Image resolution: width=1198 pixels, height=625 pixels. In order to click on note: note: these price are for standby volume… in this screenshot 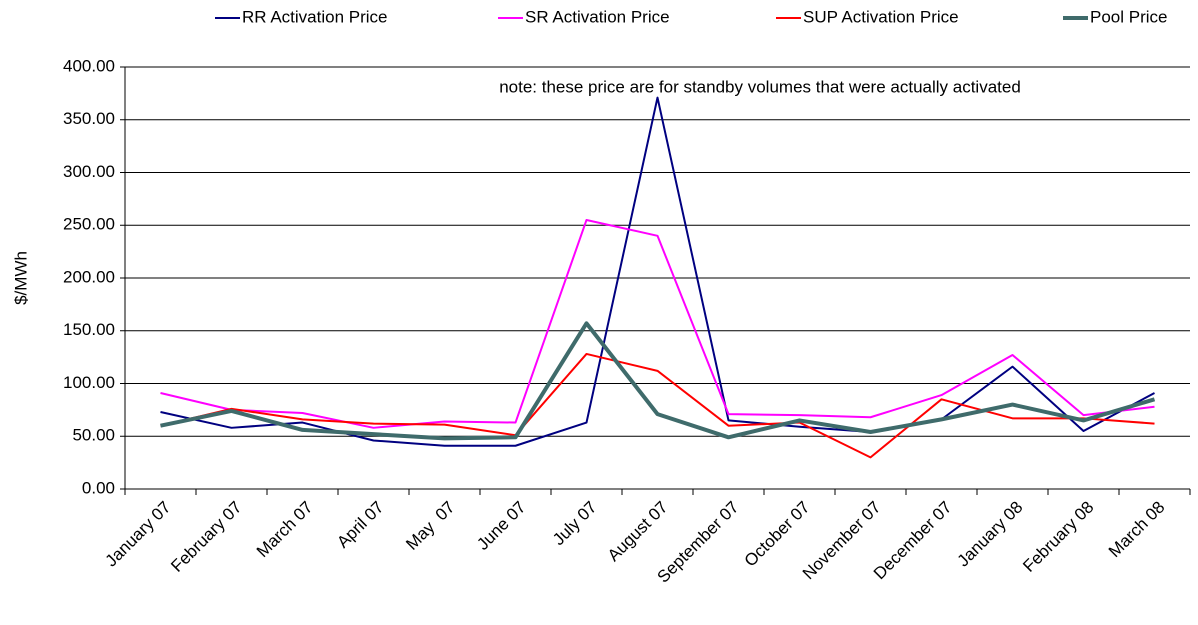, I will do `click(760, 86)`.